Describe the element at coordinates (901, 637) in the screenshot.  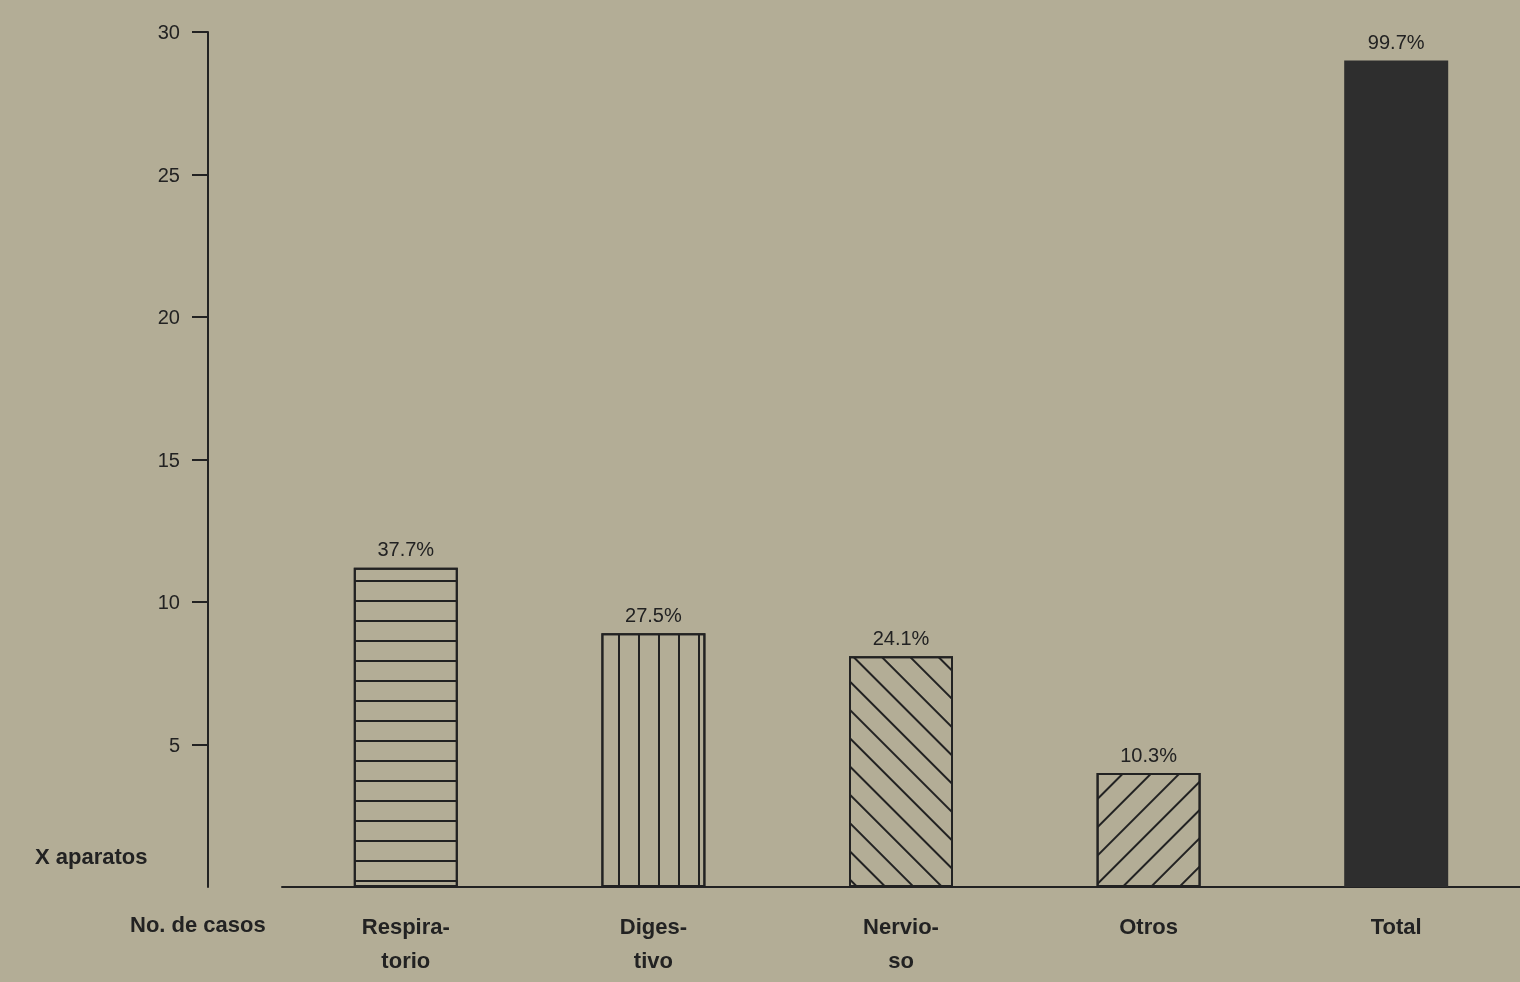
I see `annotation: 24.1%` at that location.